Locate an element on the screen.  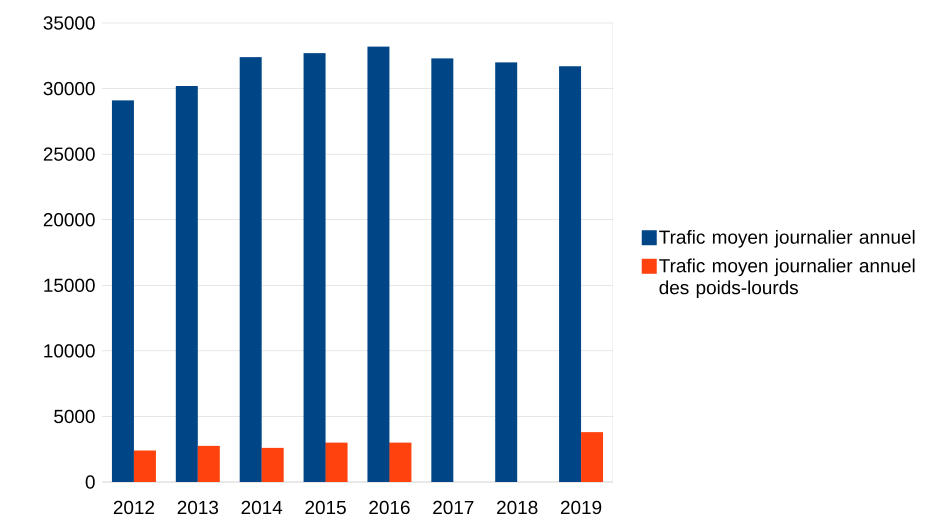
y-tick-label: 35000 is located at coordinates (69, 23).